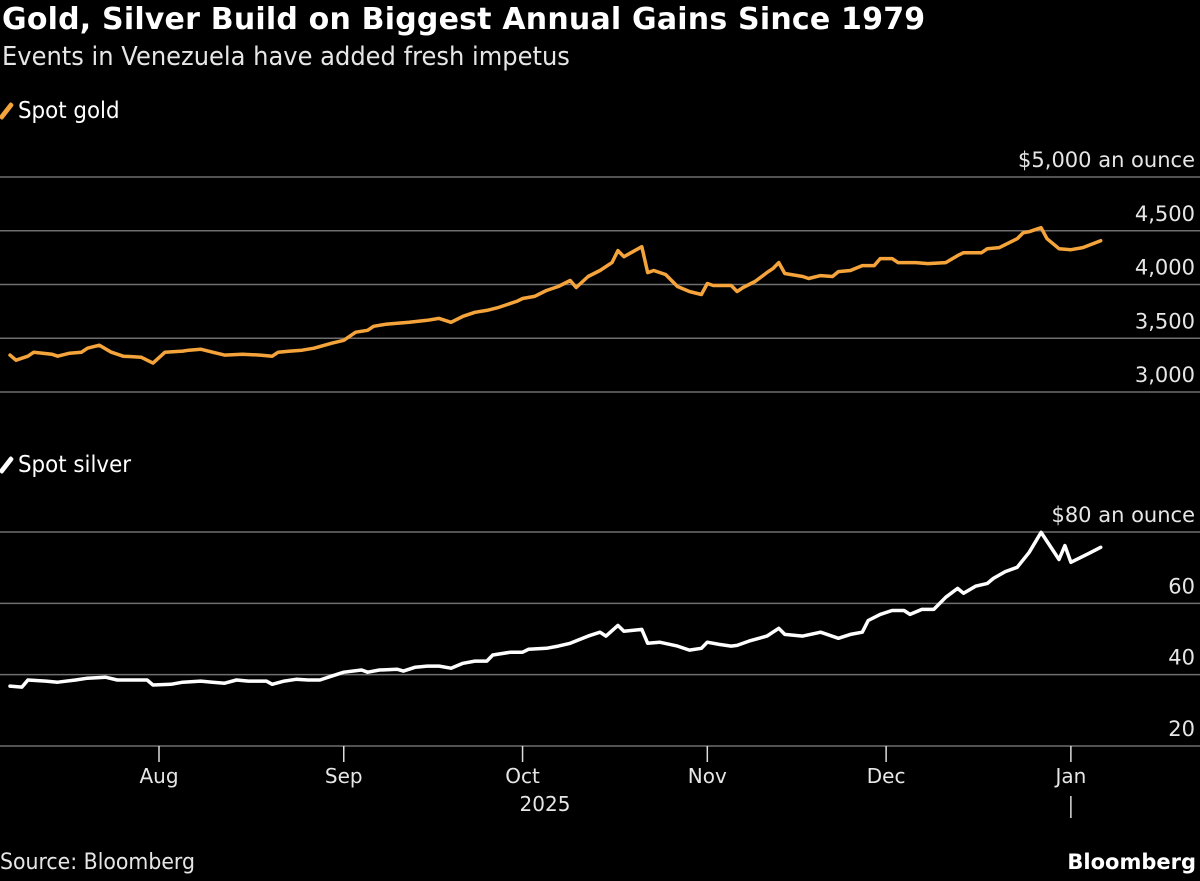  Describe the element at coordinates (74, 465) in the screenshot. I see `legend-silver-label: Spot silver` at that location.